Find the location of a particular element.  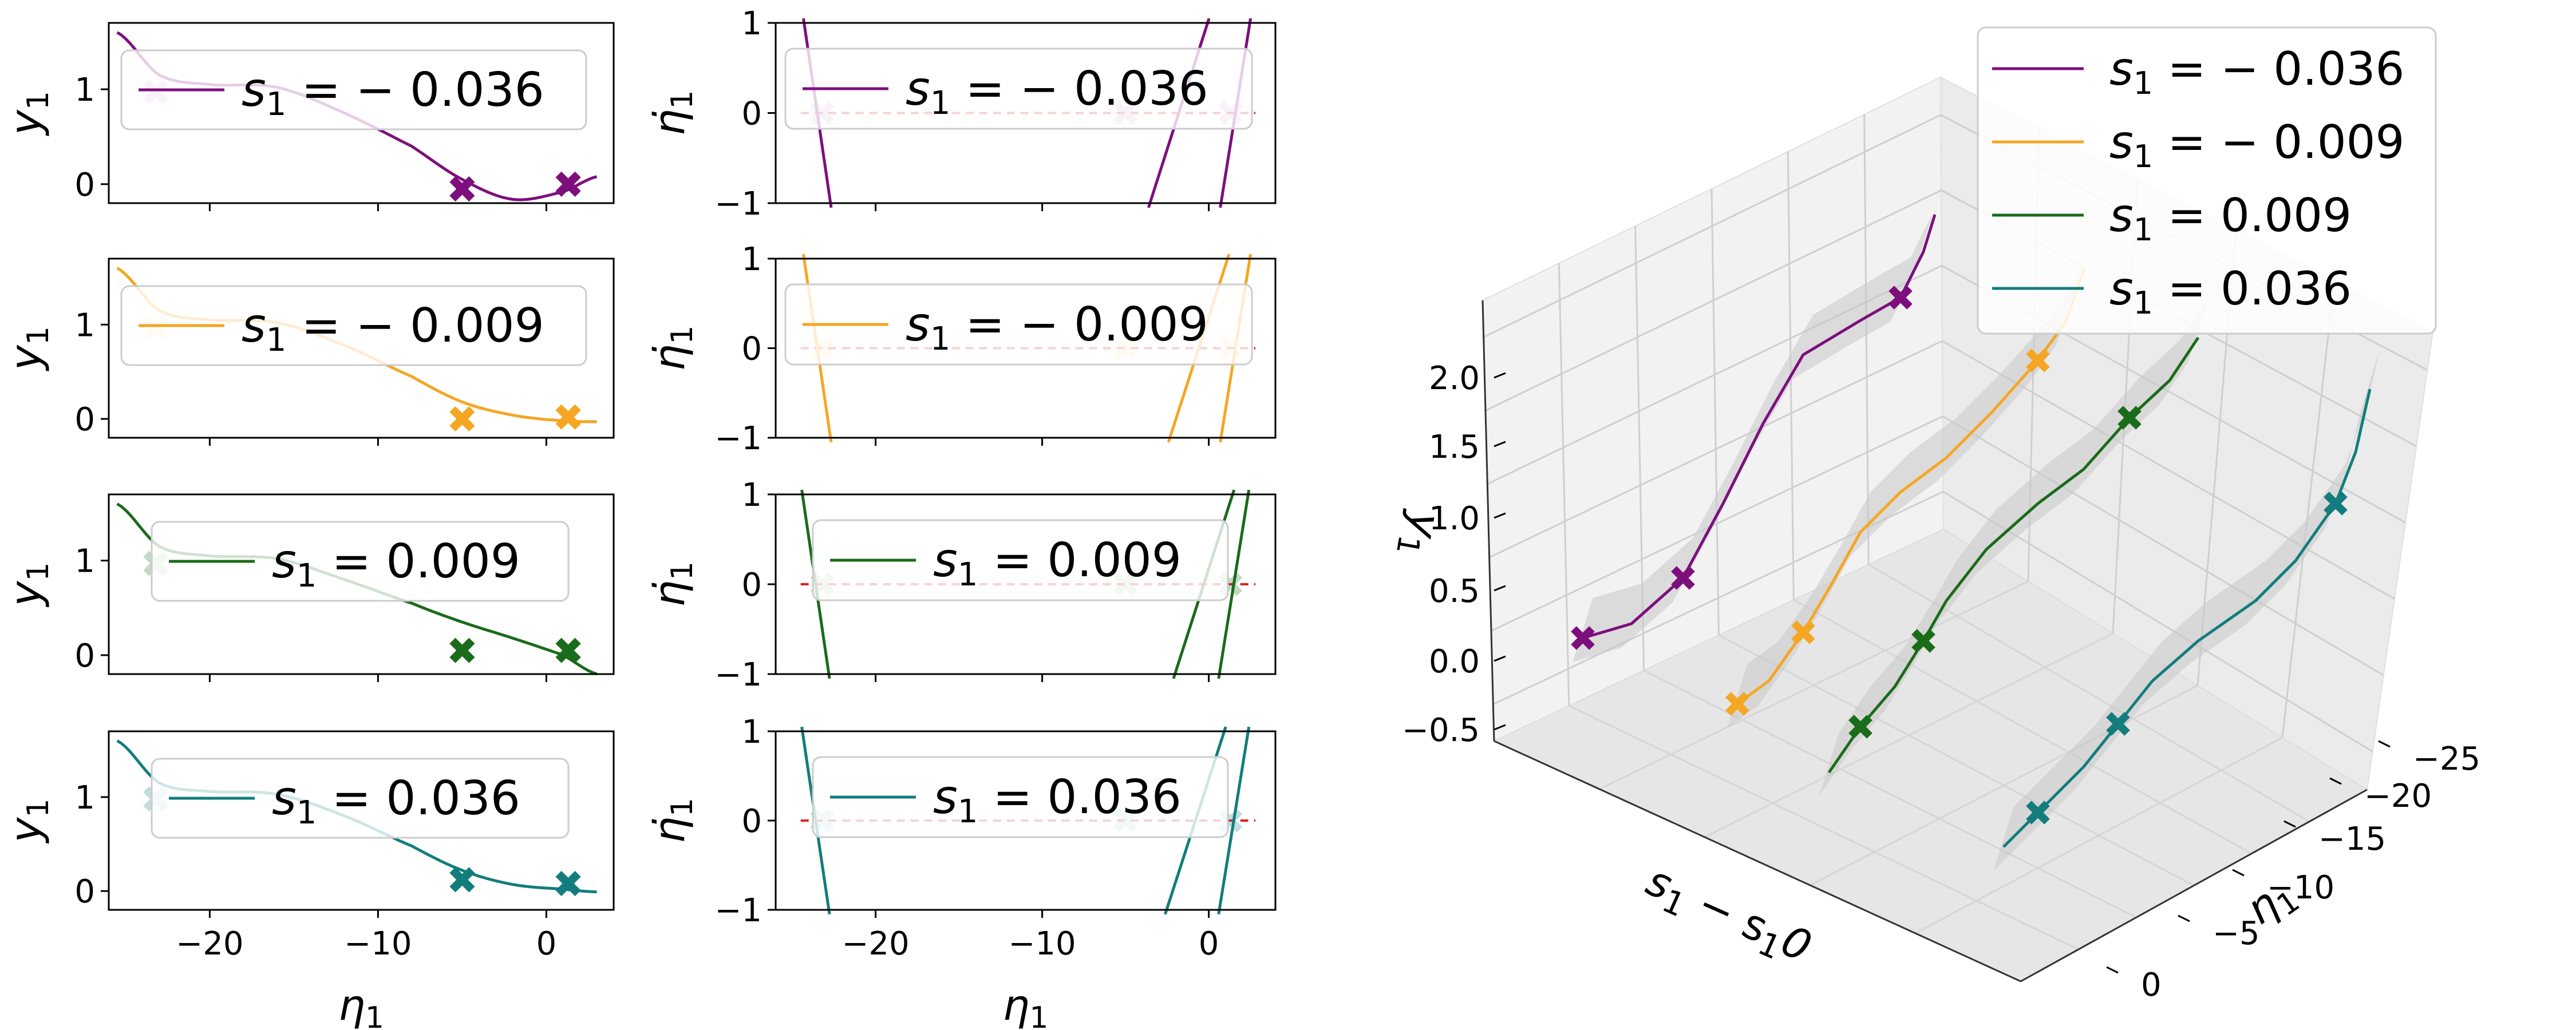

s-axis-label: s1 − s10 is located at coordinates (1728, 917).